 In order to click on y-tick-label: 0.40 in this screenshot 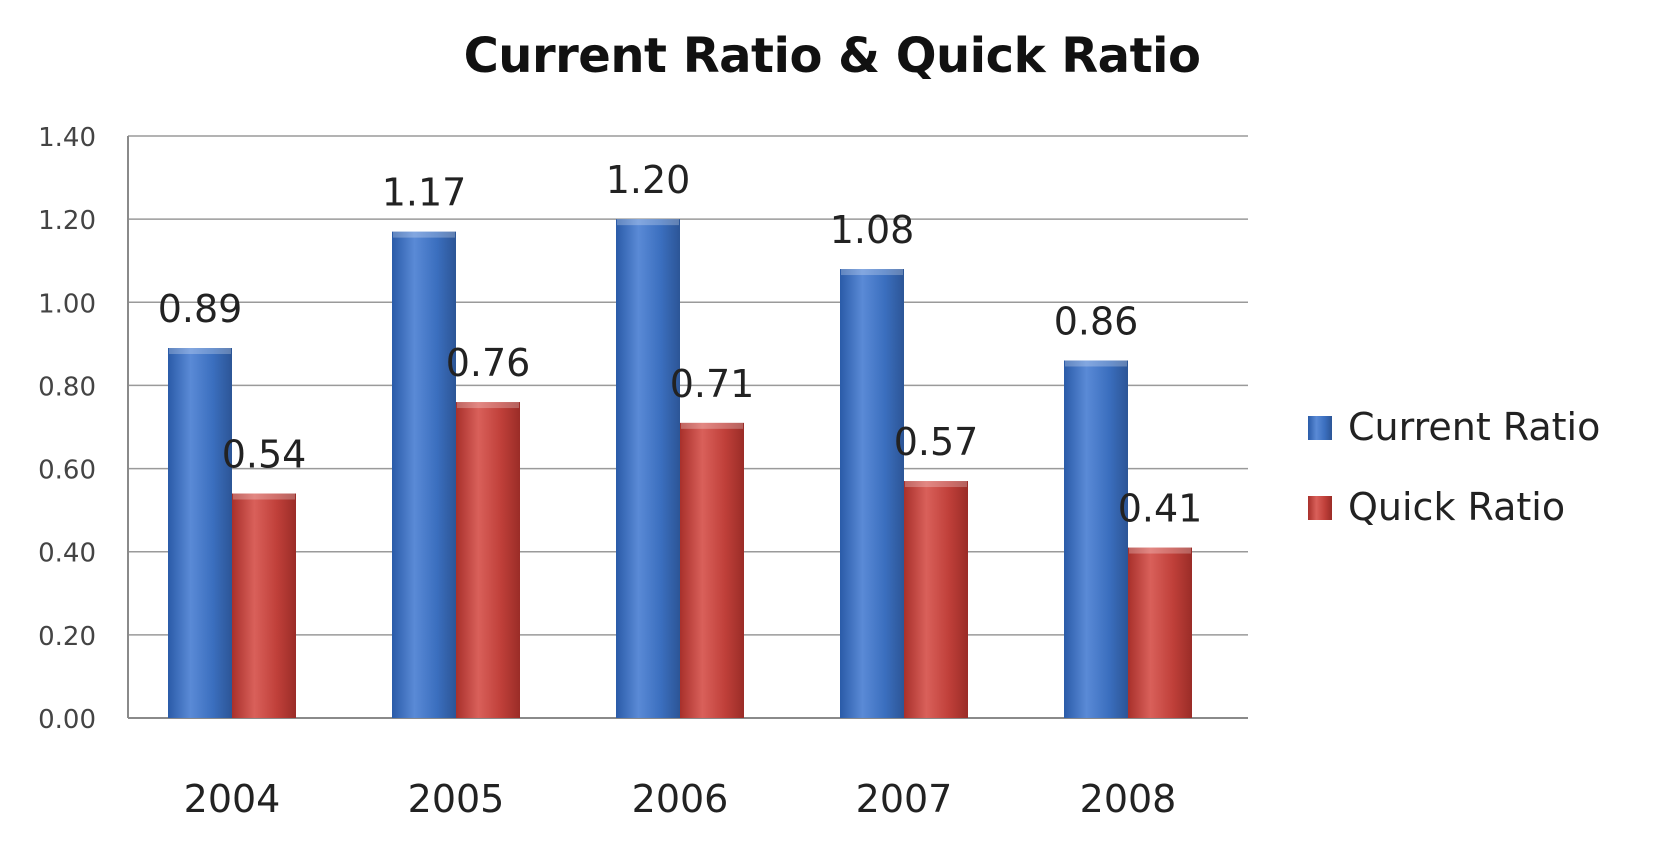, I will do `click(67, 554)`.